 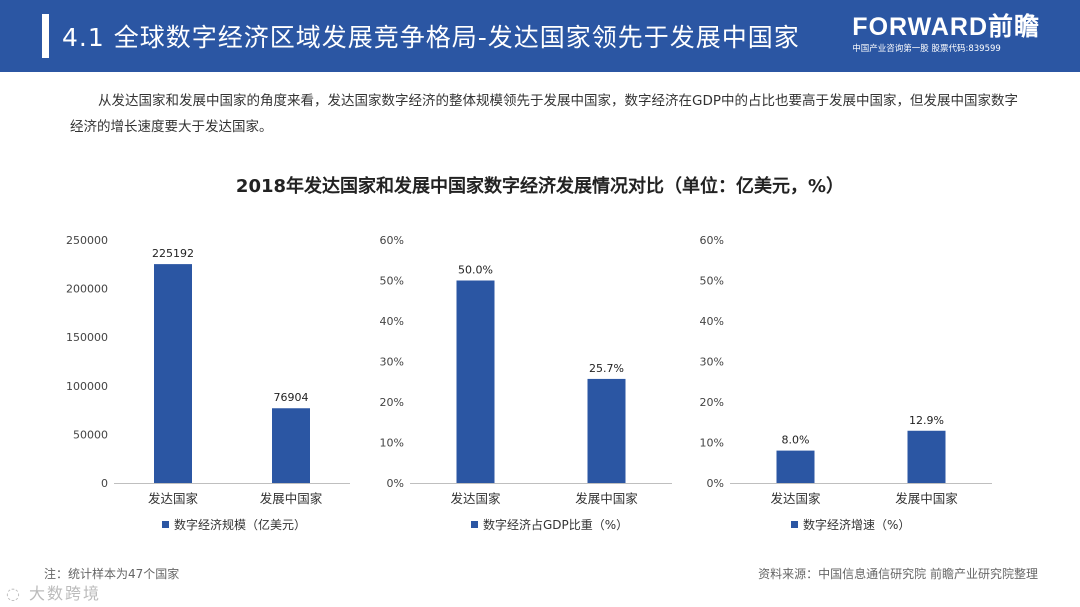 I want to click on y-tick-label: 0, so click(x=104, y=483).